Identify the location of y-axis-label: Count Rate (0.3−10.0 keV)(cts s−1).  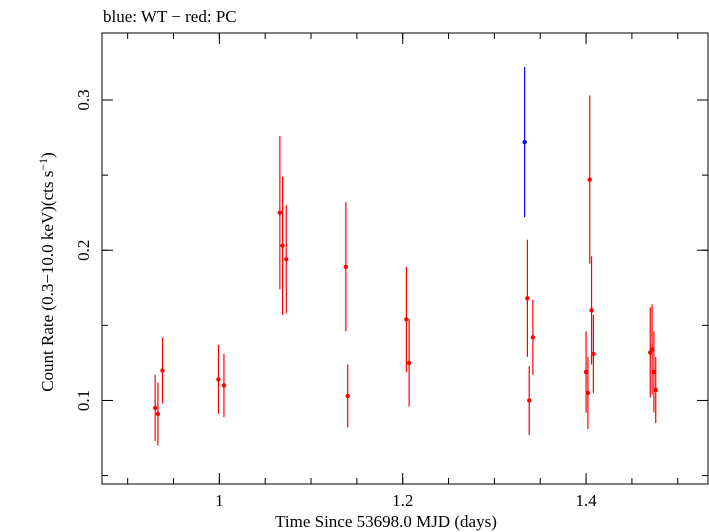
(46, 272).